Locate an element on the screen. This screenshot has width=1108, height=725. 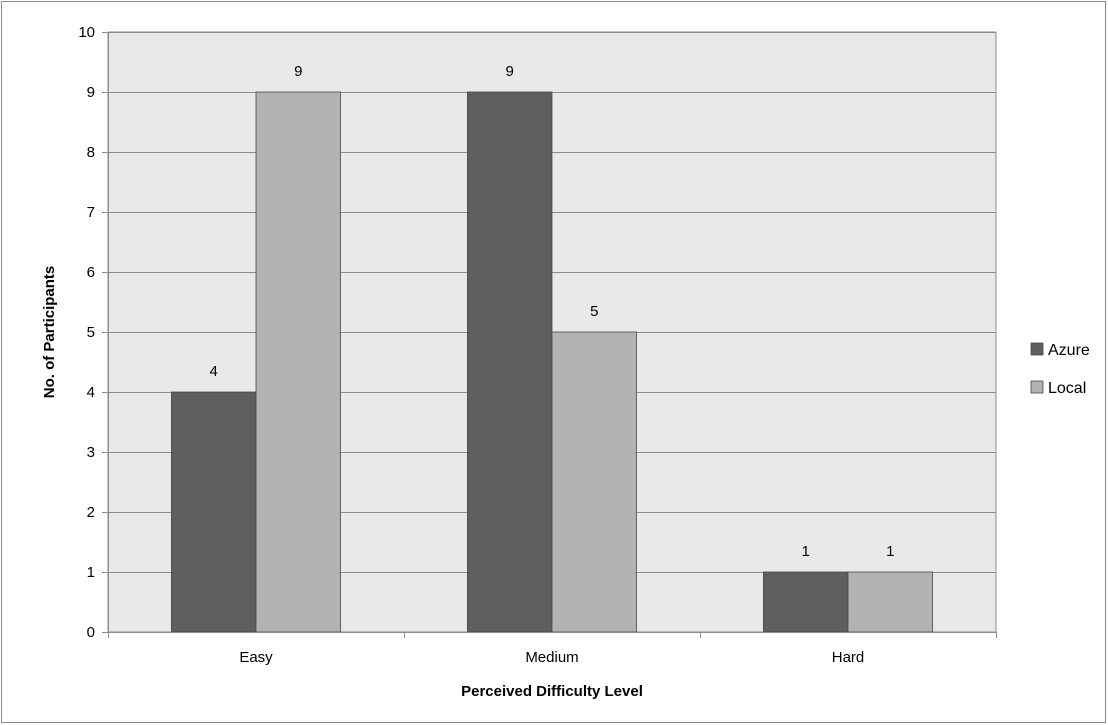
legend-swatch-local is located at coordinates (1037, 387).